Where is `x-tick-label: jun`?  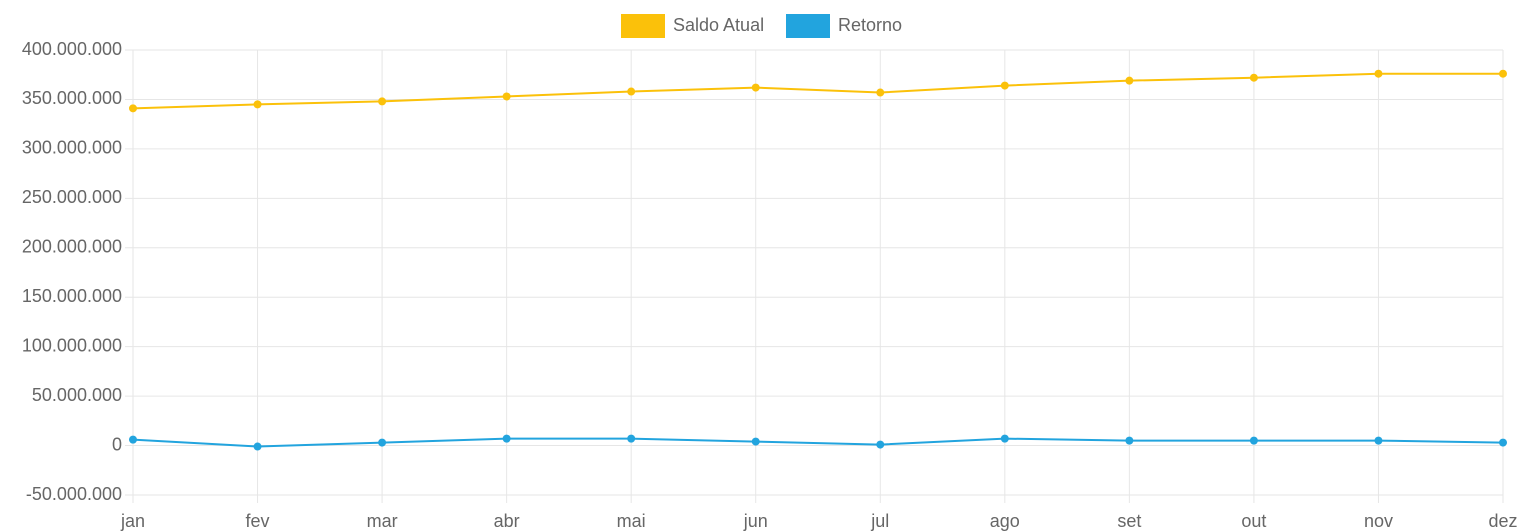
x-tick-label: jun is located at coordinates (755, 521).